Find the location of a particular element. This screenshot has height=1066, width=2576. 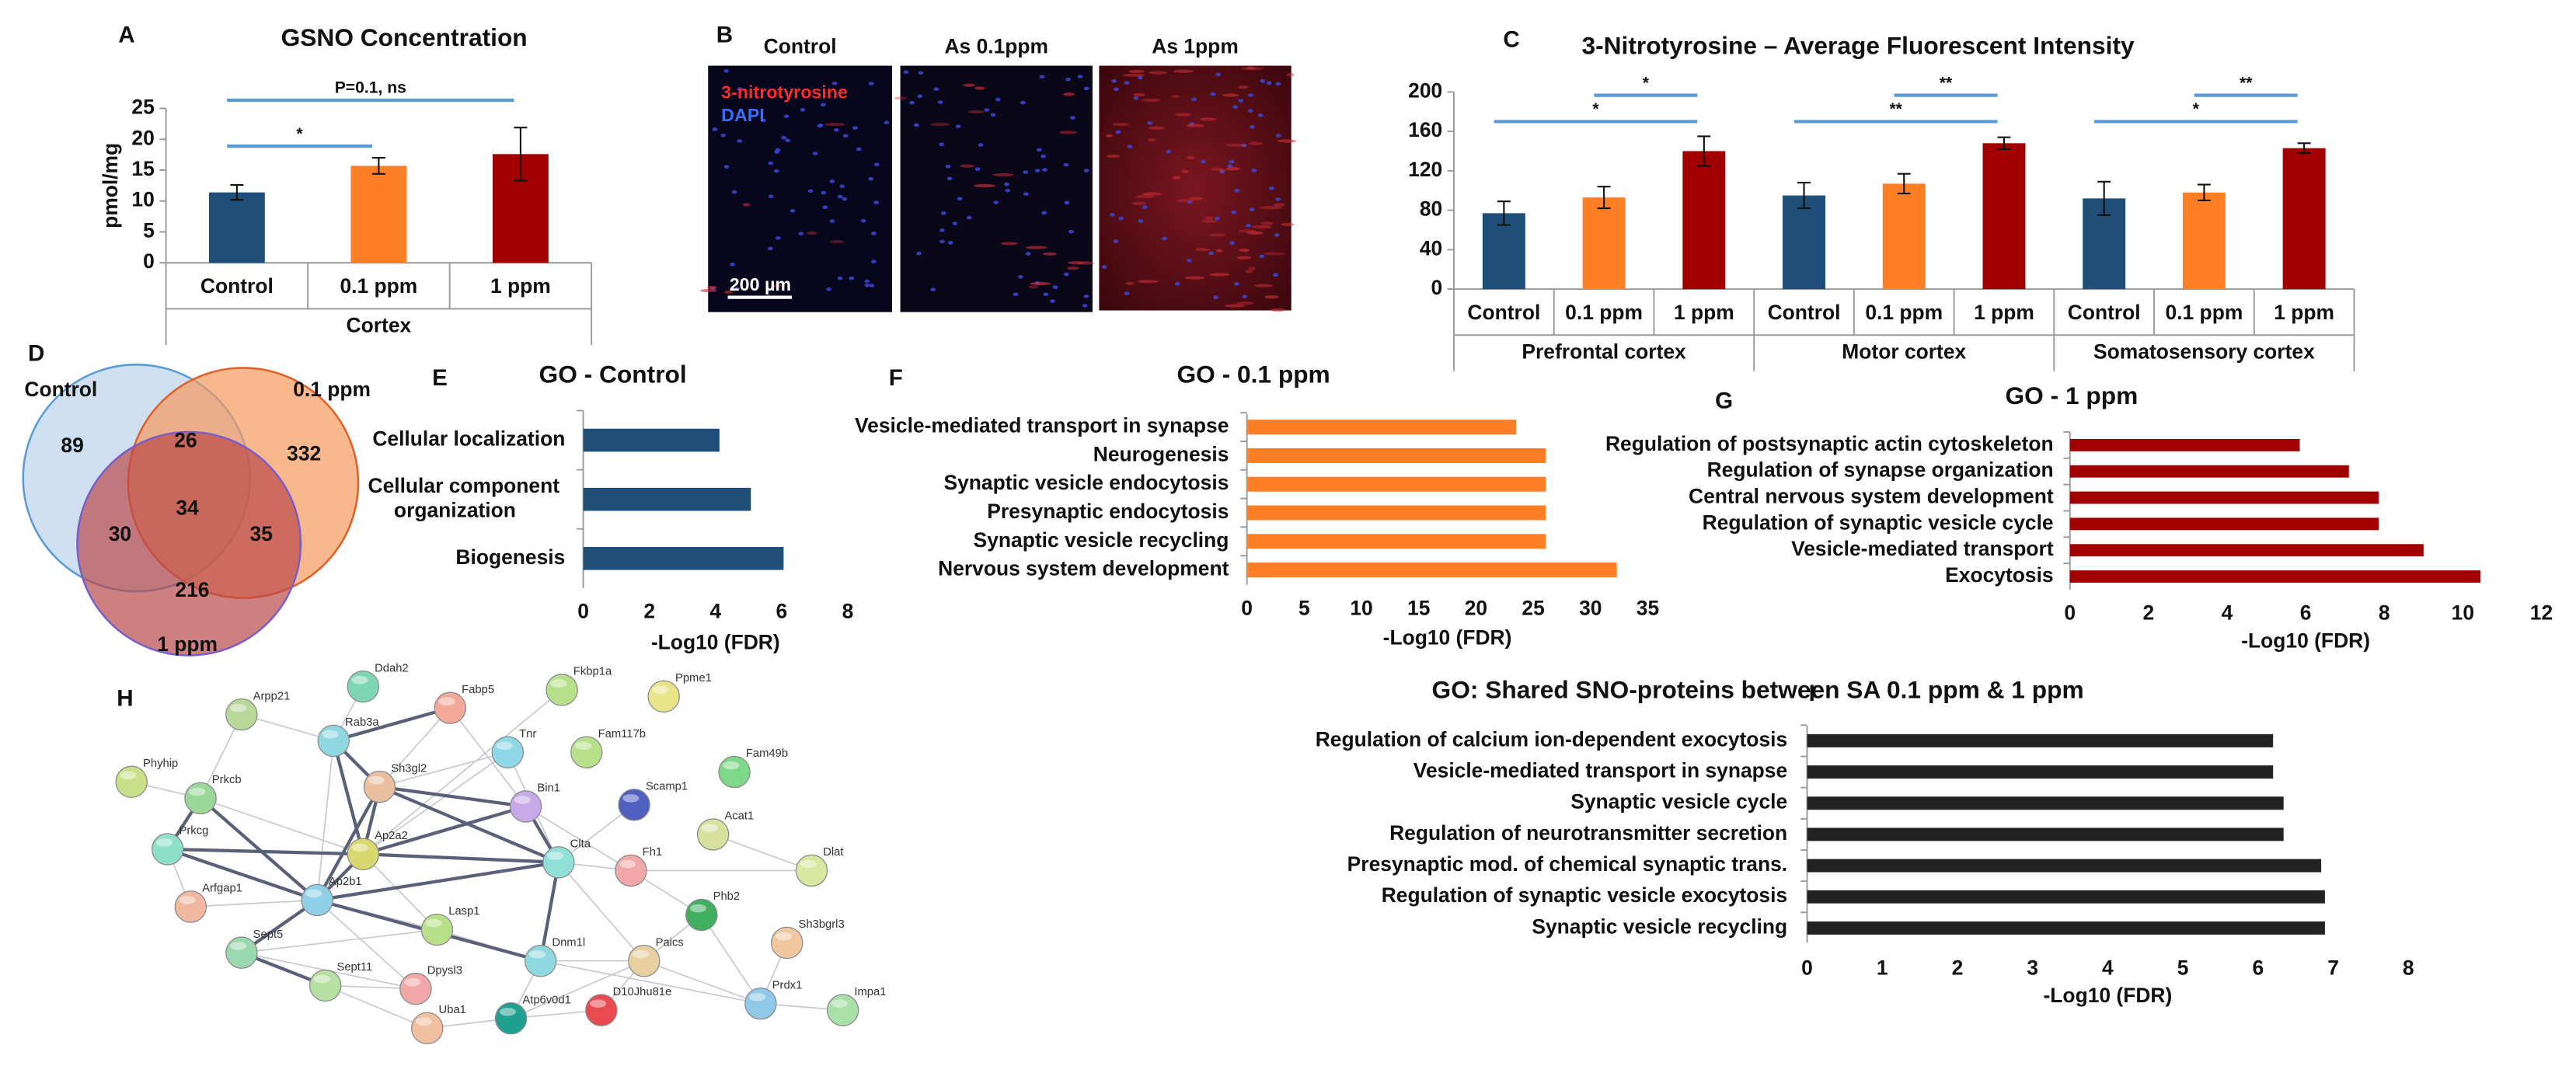

x-tick-label: 5 is located at coordinates (1304, 608).